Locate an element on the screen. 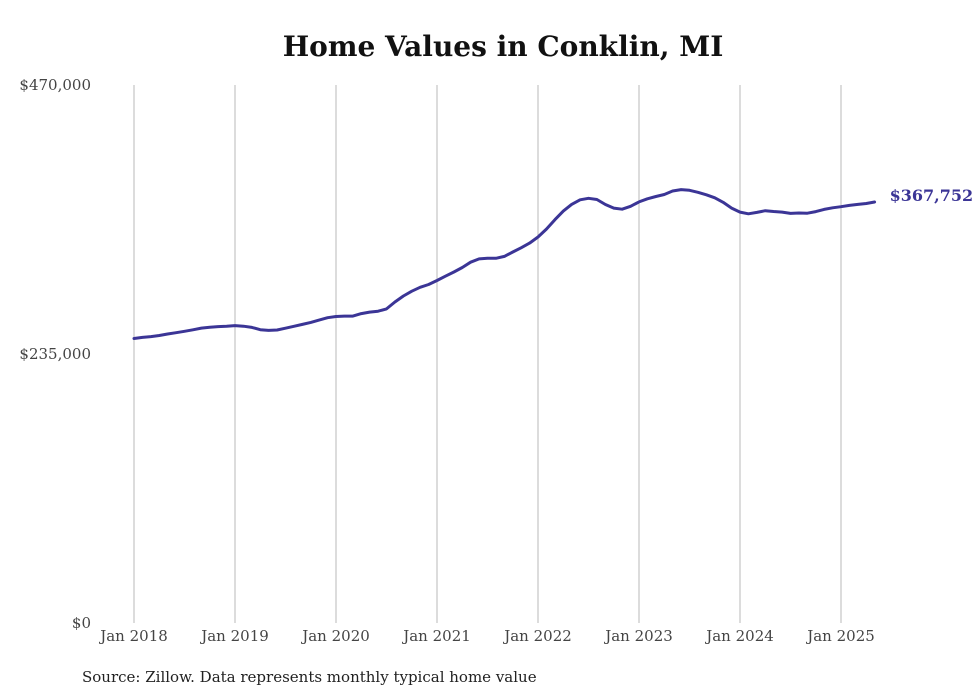 This screenshot has width=980, height=699. x-tick-label: Jan 2019 is located at coordinates (234, 636).